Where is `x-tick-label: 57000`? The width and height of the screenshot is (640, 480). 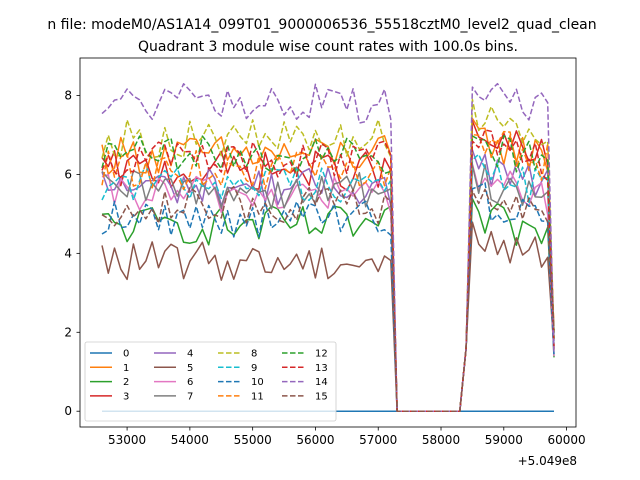
x-tick-label: 57000 is located at coordinates (378, 440).